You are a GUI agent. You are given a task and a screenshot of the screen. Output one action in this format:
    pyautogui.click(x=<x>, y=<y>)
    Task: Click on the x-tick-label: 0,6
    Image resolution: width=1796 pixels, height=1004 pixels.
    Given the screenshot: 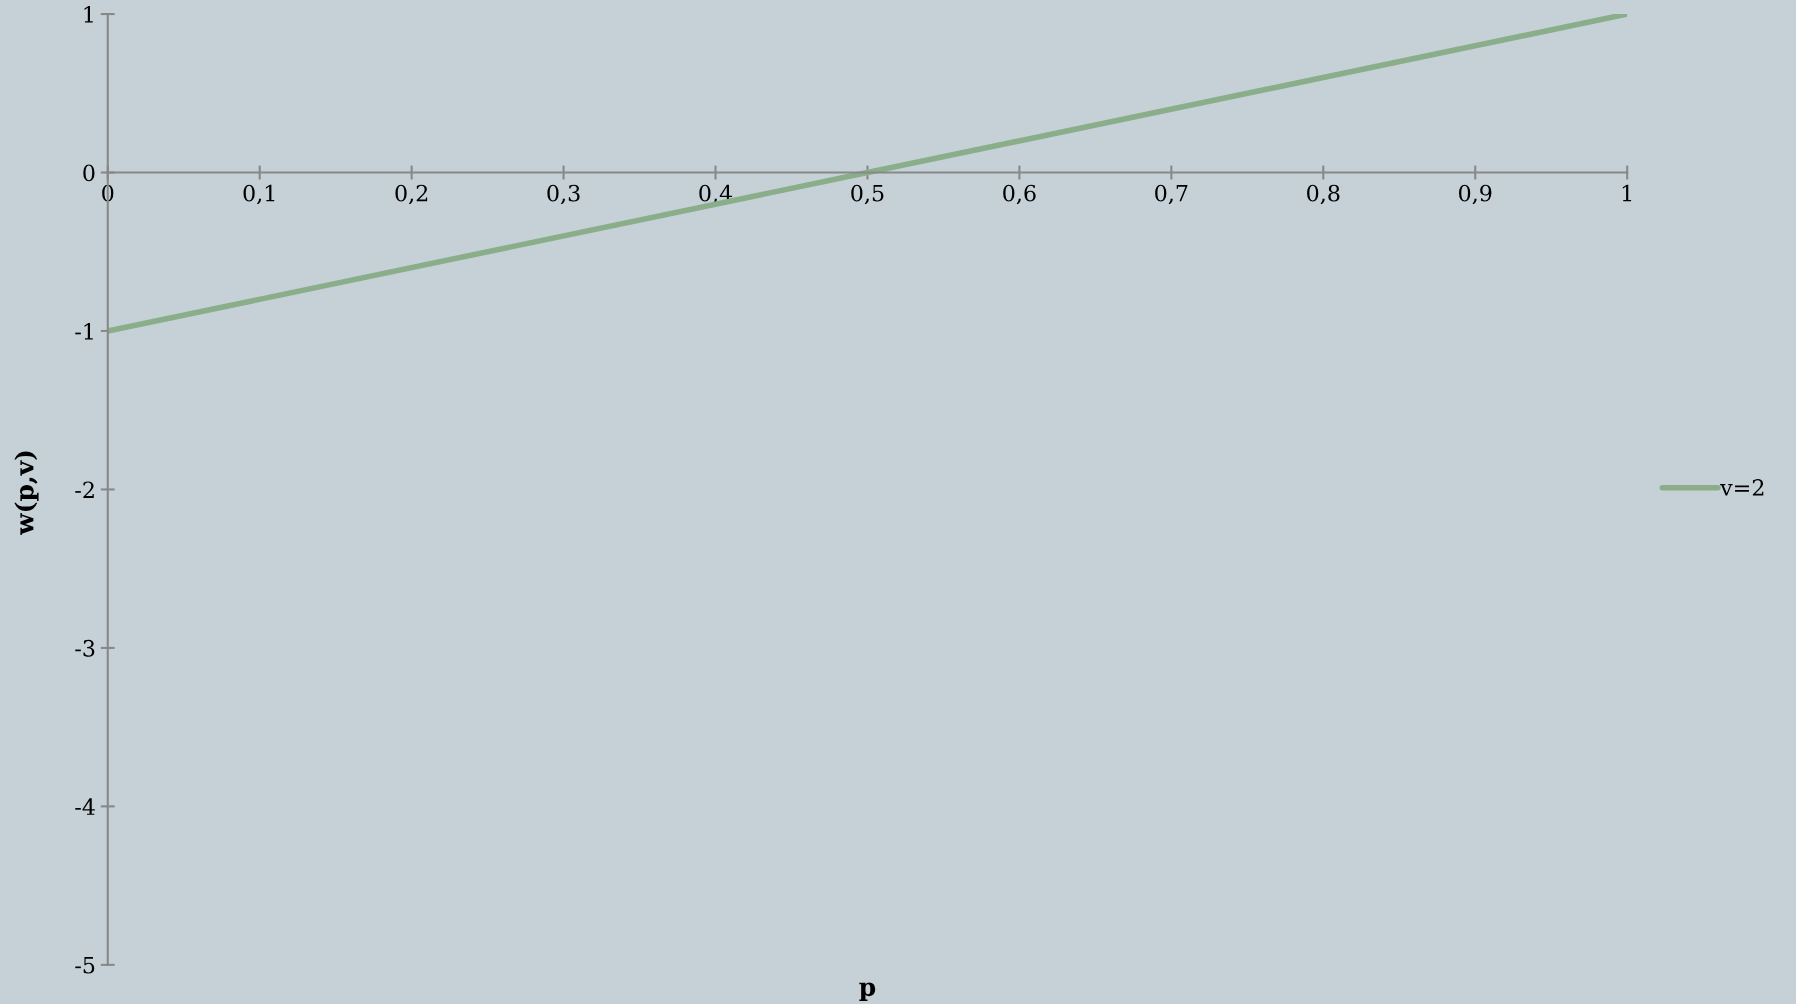 What is the action you would take?
    pyautogui.click(x=1019, y=194)
    